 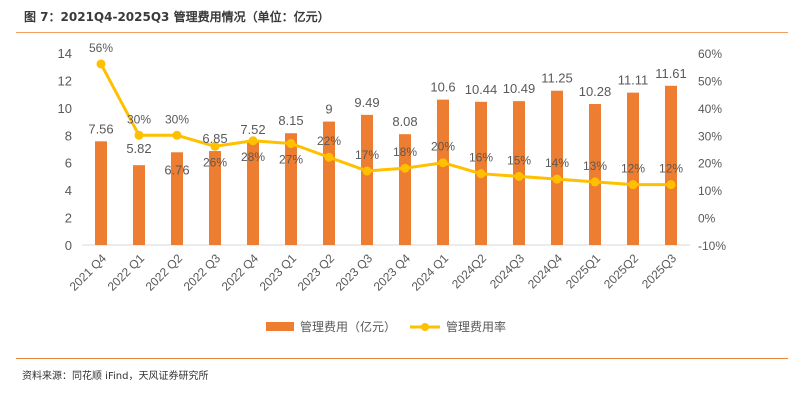 What do you see at coordinates (710, 191) in the screenshot?
I see `right-tick-label: 10%` at bounding box center [710, 191].